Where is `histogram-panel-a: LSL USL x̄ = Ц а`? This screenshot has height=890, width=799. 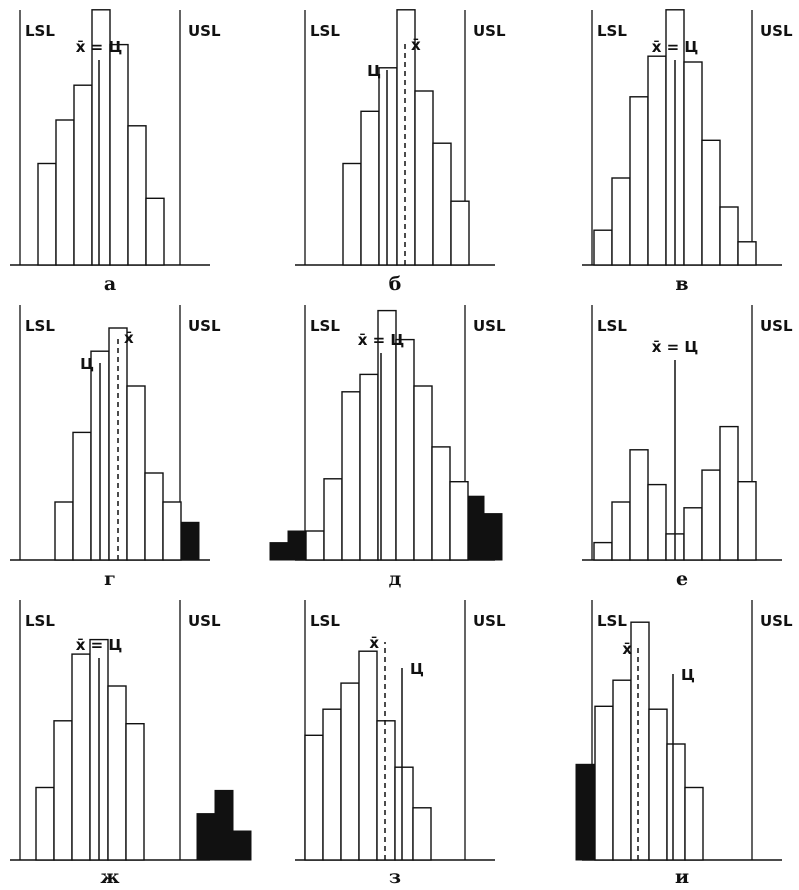 histogram-panel-a: LSL USL x̄ = Ц а is located at coordinates (115, 152).